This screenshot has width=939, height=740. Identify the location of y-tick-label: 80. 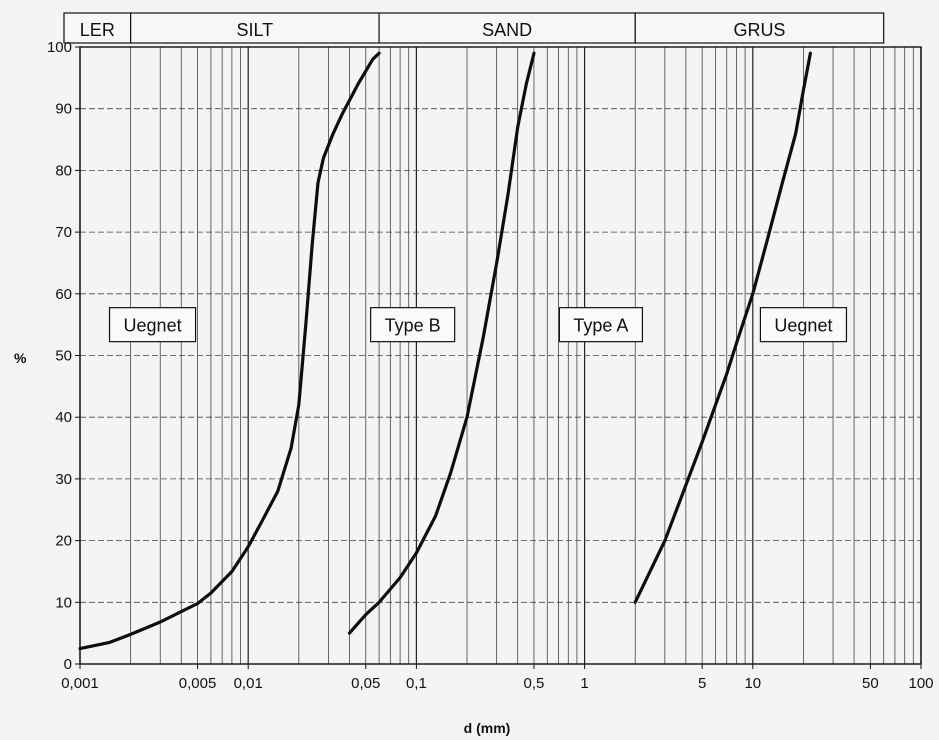
(63, 170).